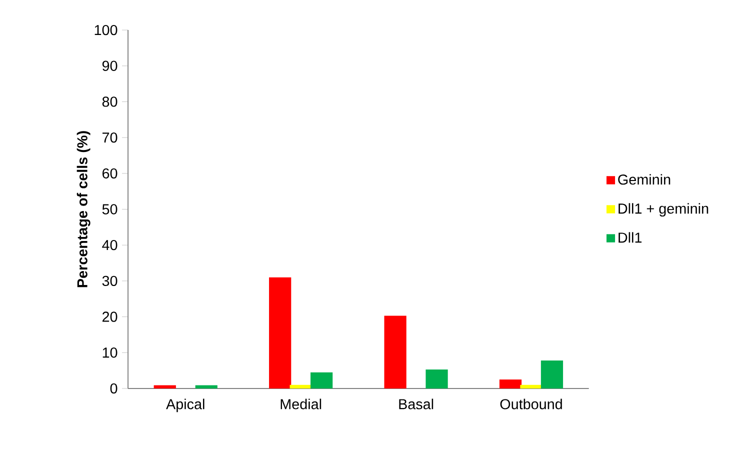 This screenshot has width=751, height=452. I want to click on x-tick-label: Basal, so click(416, 404).